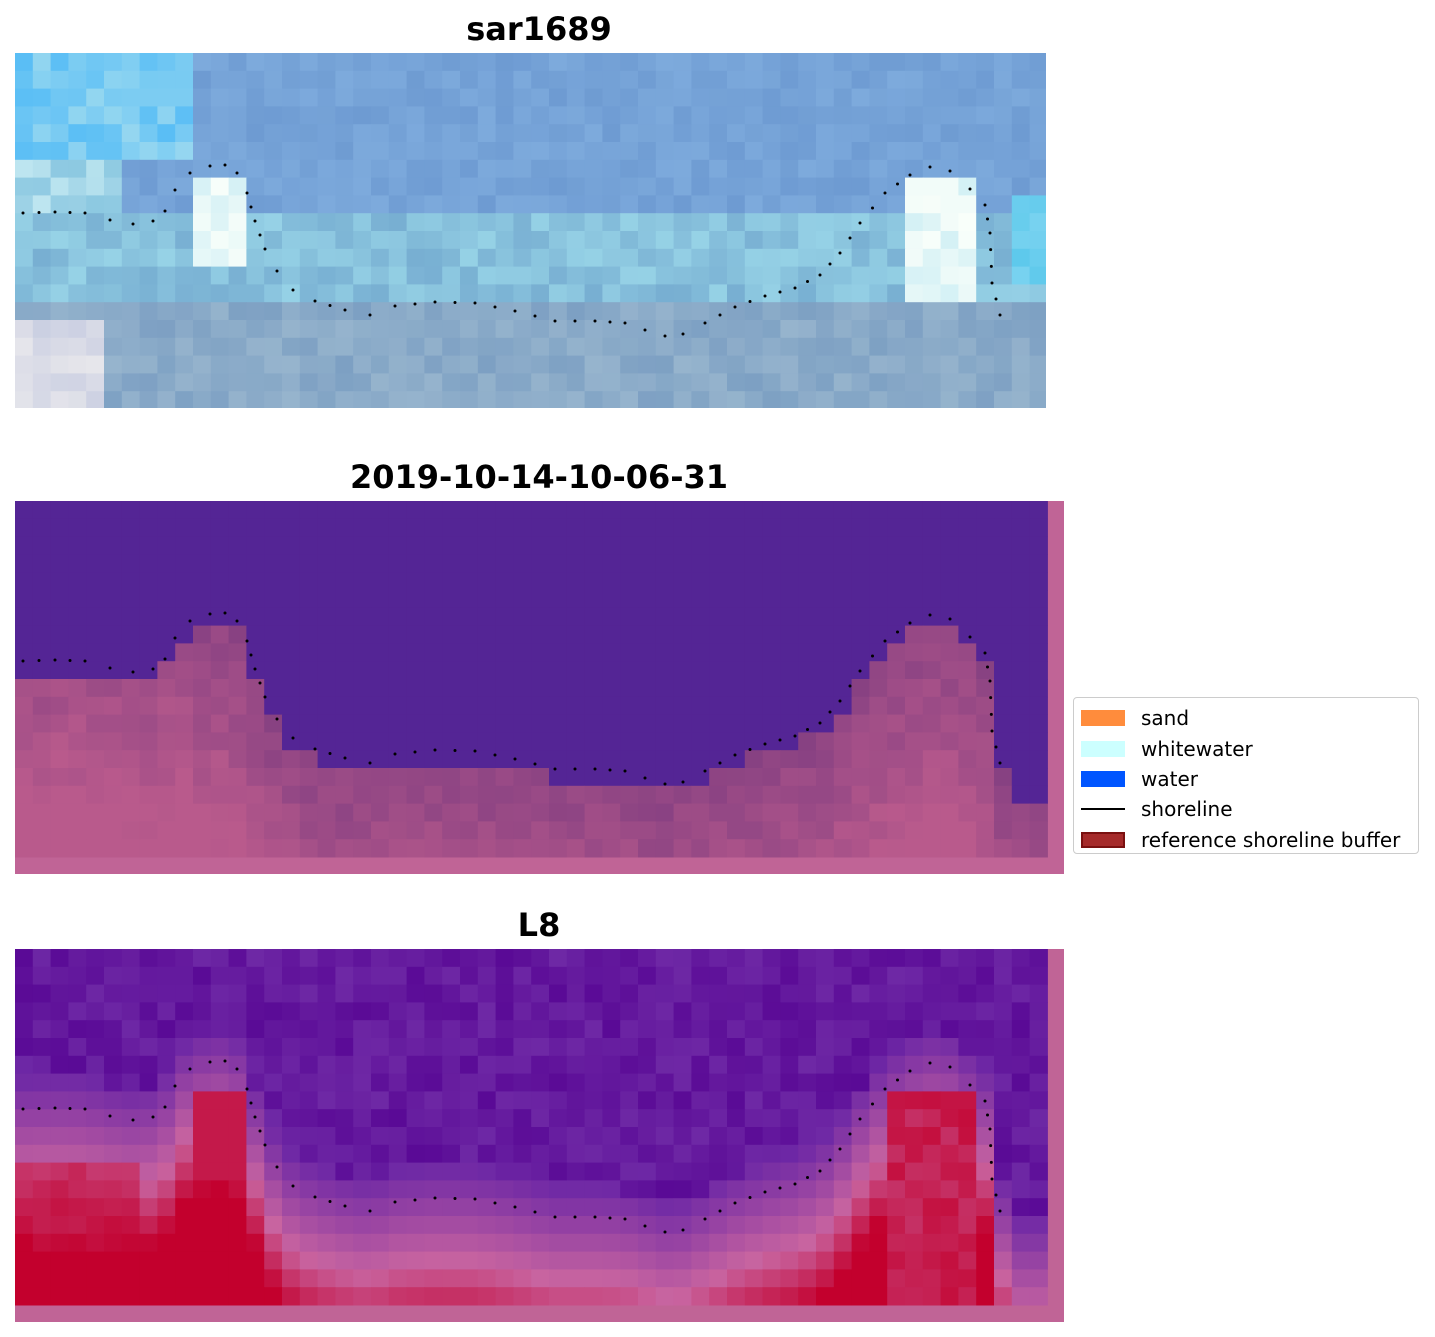 The height and width of the screenshot is (1337, 1435). I want to click on legend-item-shoreline: shoreline, so click(1246, 809).